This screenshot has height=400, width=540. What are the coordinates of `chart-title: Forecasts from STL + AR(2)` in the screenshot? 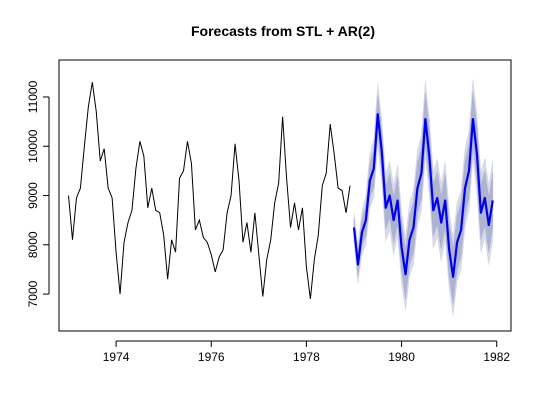 It's located at (283, 31).